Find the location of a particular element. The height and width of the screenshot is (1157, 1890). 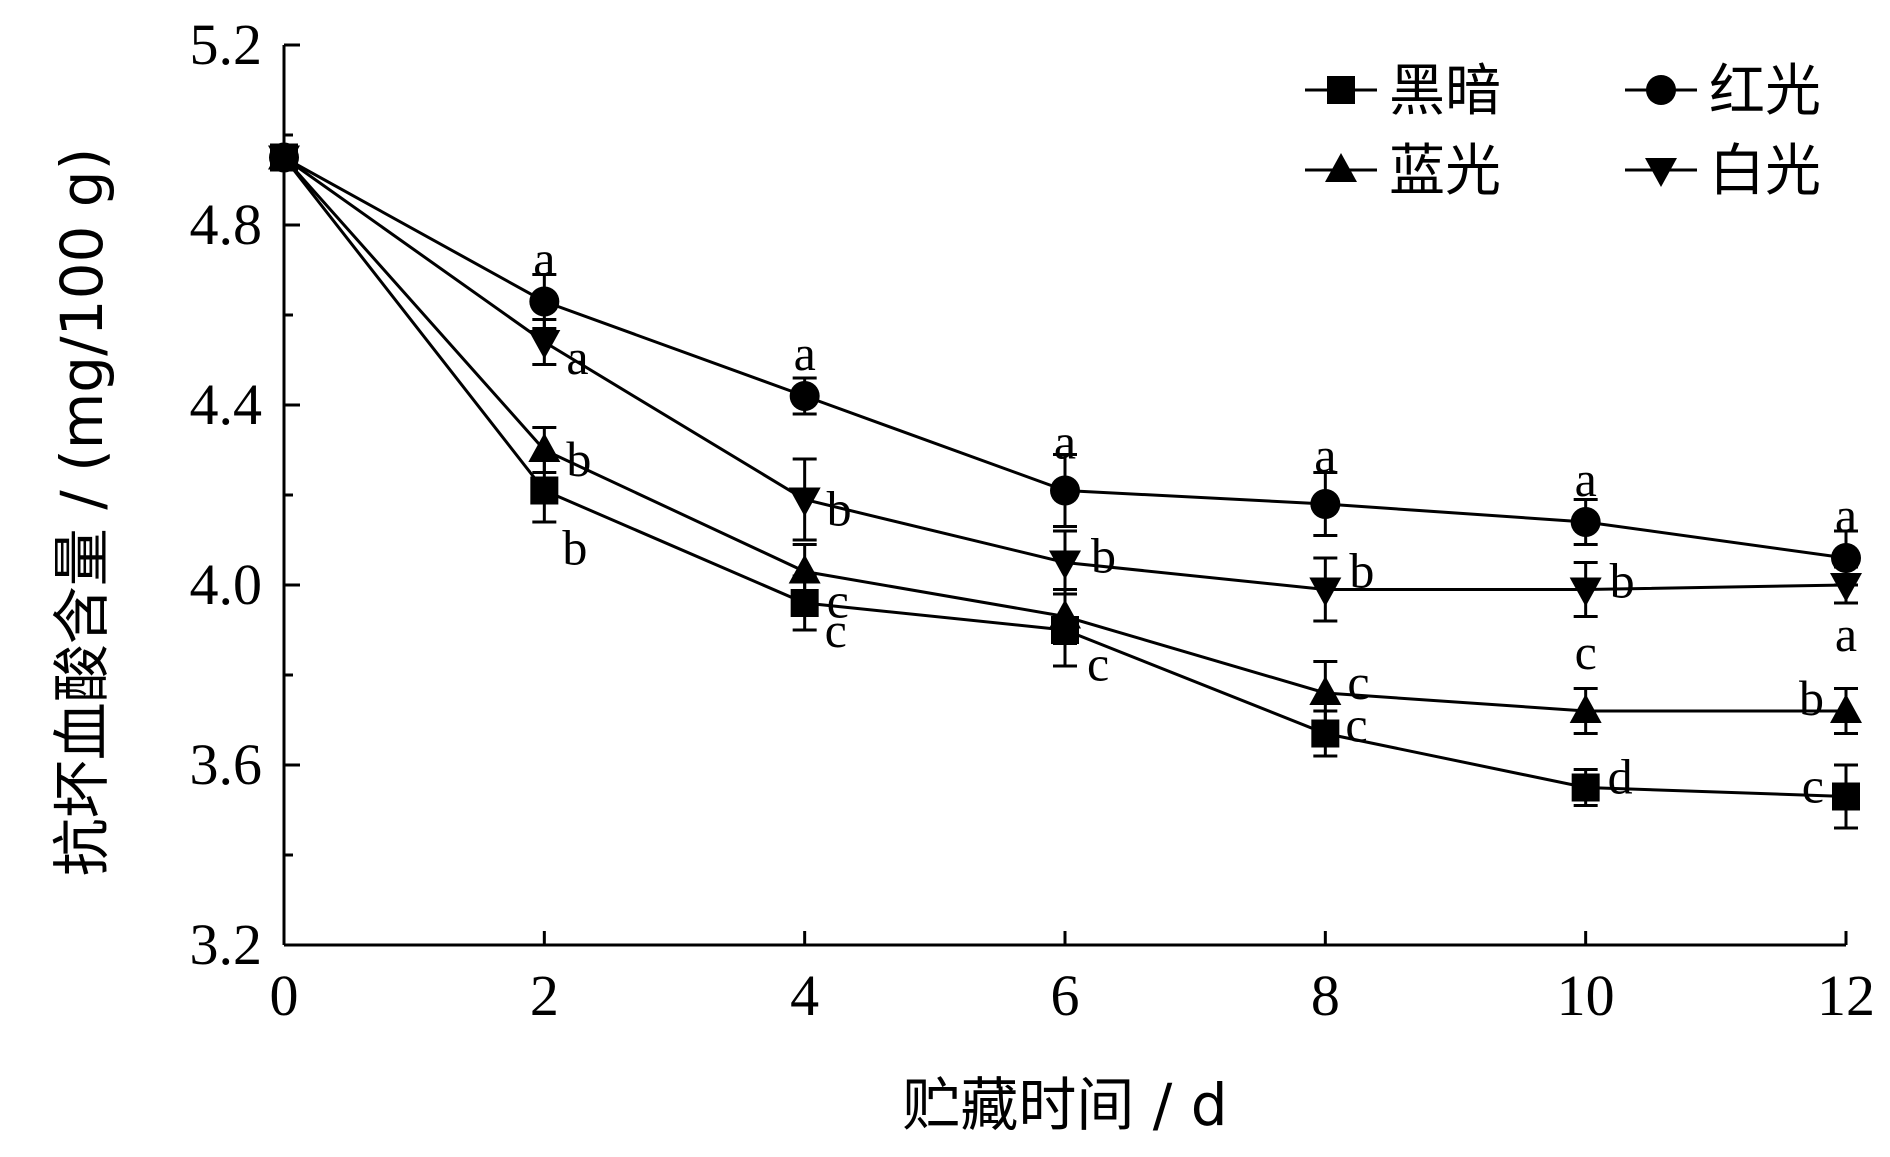

legend-entry: 黑暗 is located at coordinates (1403, 91).